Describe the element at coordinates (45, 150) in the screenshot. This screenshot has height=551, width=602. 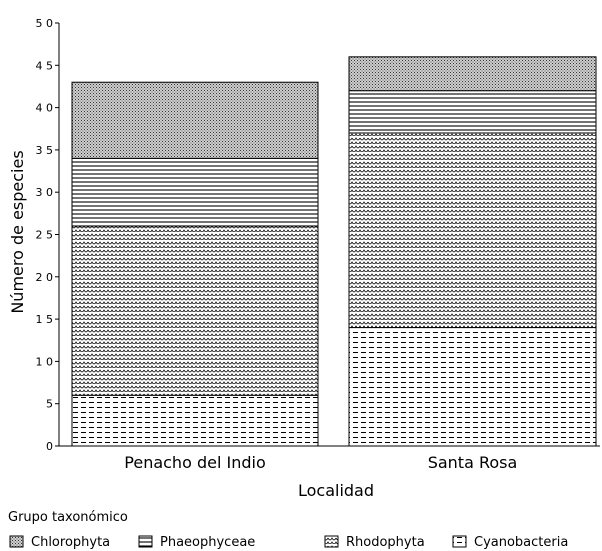
I see `y-tick-label: 3 5` at that location.